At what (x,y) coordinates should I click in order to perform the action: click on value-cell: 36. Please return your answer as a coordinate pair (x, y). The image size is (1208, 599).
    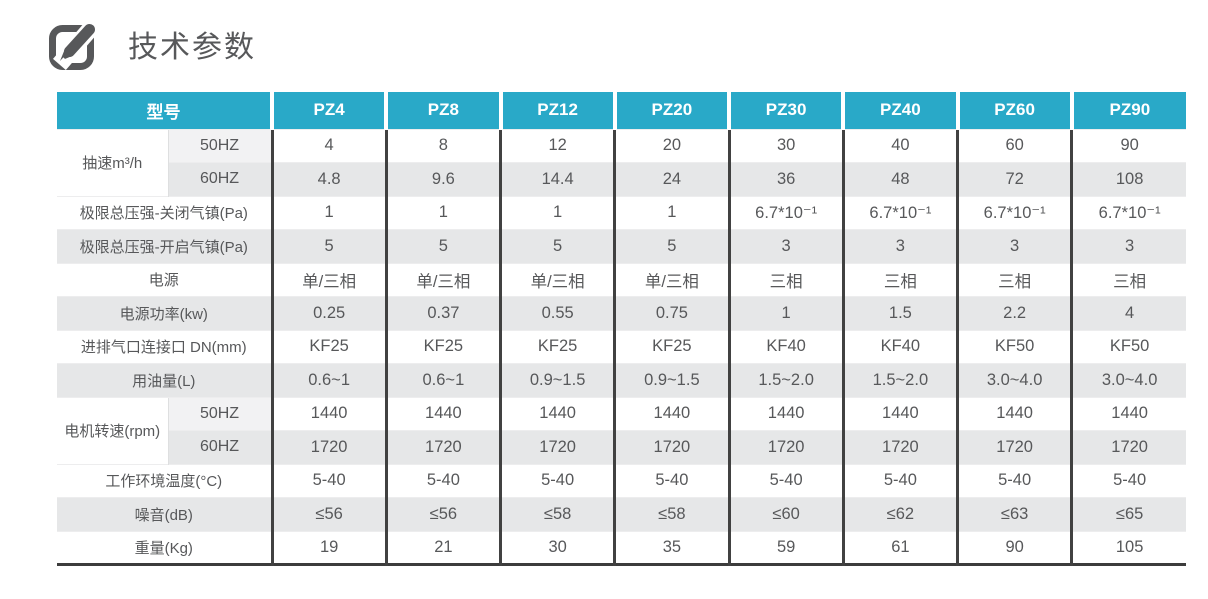
    Looking at the image, I should click on (785, 179).